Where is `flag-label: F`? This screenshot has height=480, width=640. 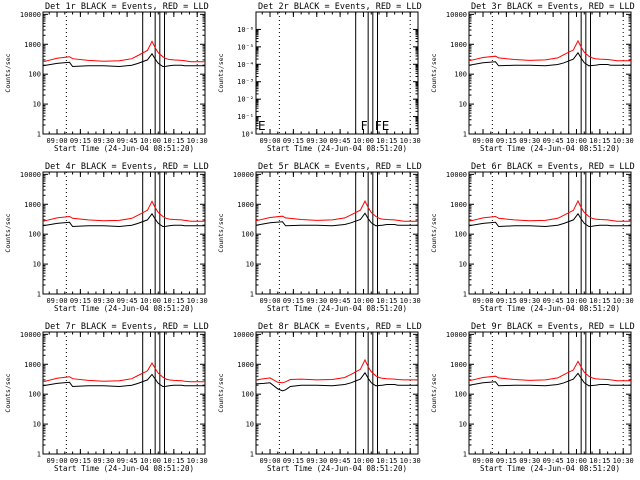
flag-label: F is located at coordinates (364, 126).